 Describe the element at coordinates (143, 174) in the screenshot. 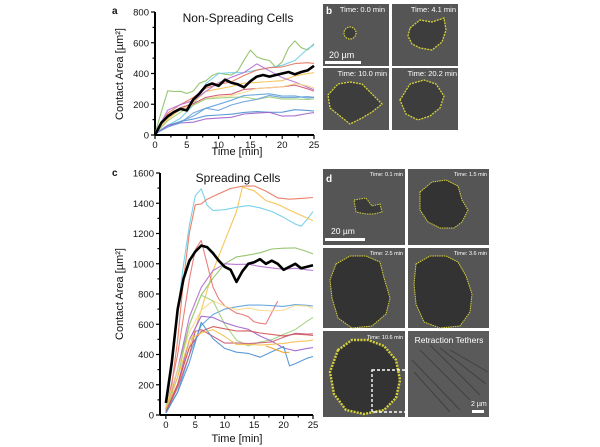

I see `y-tick-label: 1600` at that location.